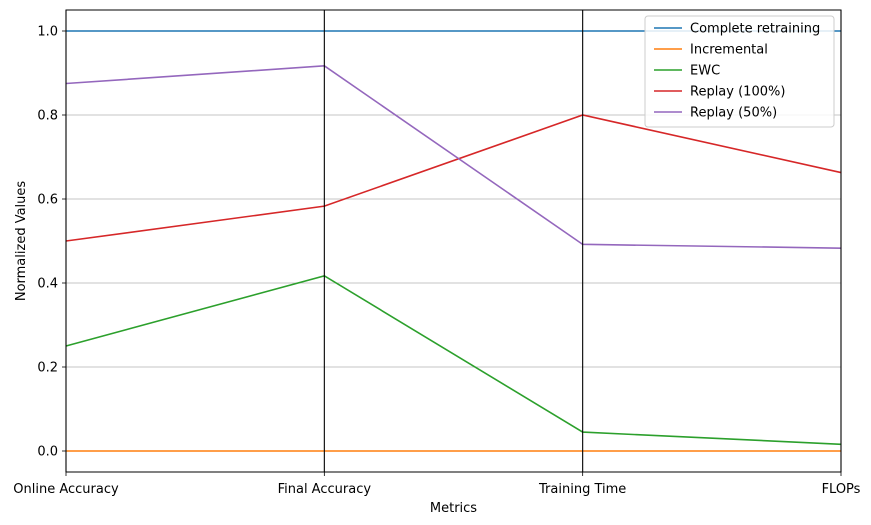 The width and height of the screenshot is (871, 525). Describe the element at coordinates (47, 200) in the screenshot. I see `y-tick-label: 0.6` at that location.